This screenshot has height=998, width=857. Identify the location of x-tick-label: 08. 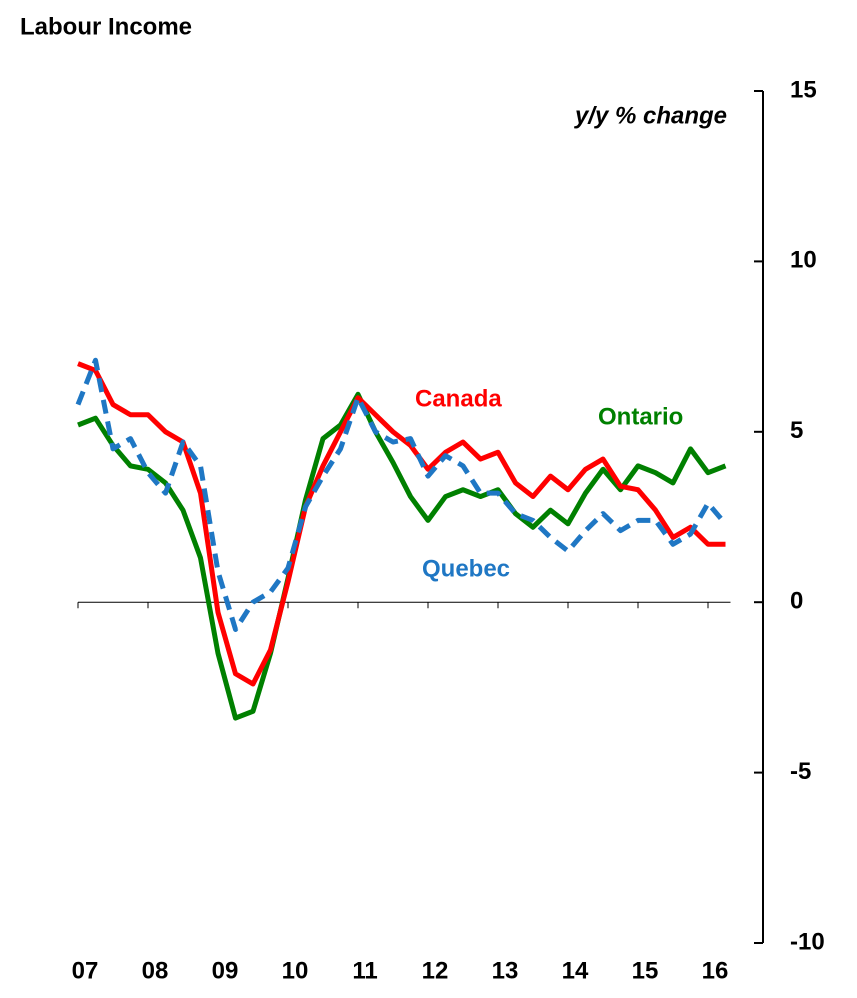
(155, 970).